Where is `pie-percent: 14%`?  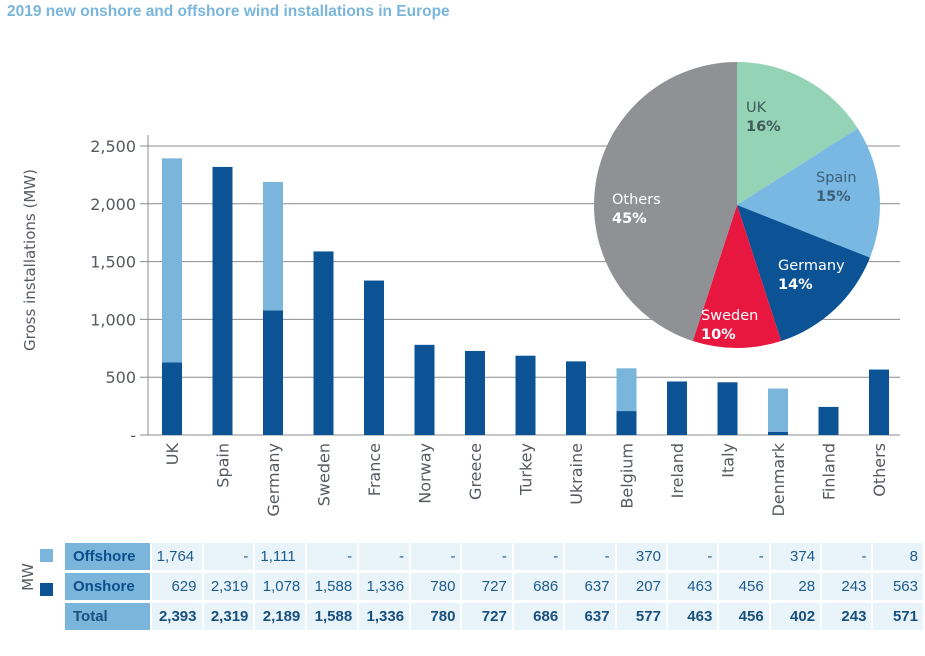
pie-percent: 14% is located at coordinates (795, 285).